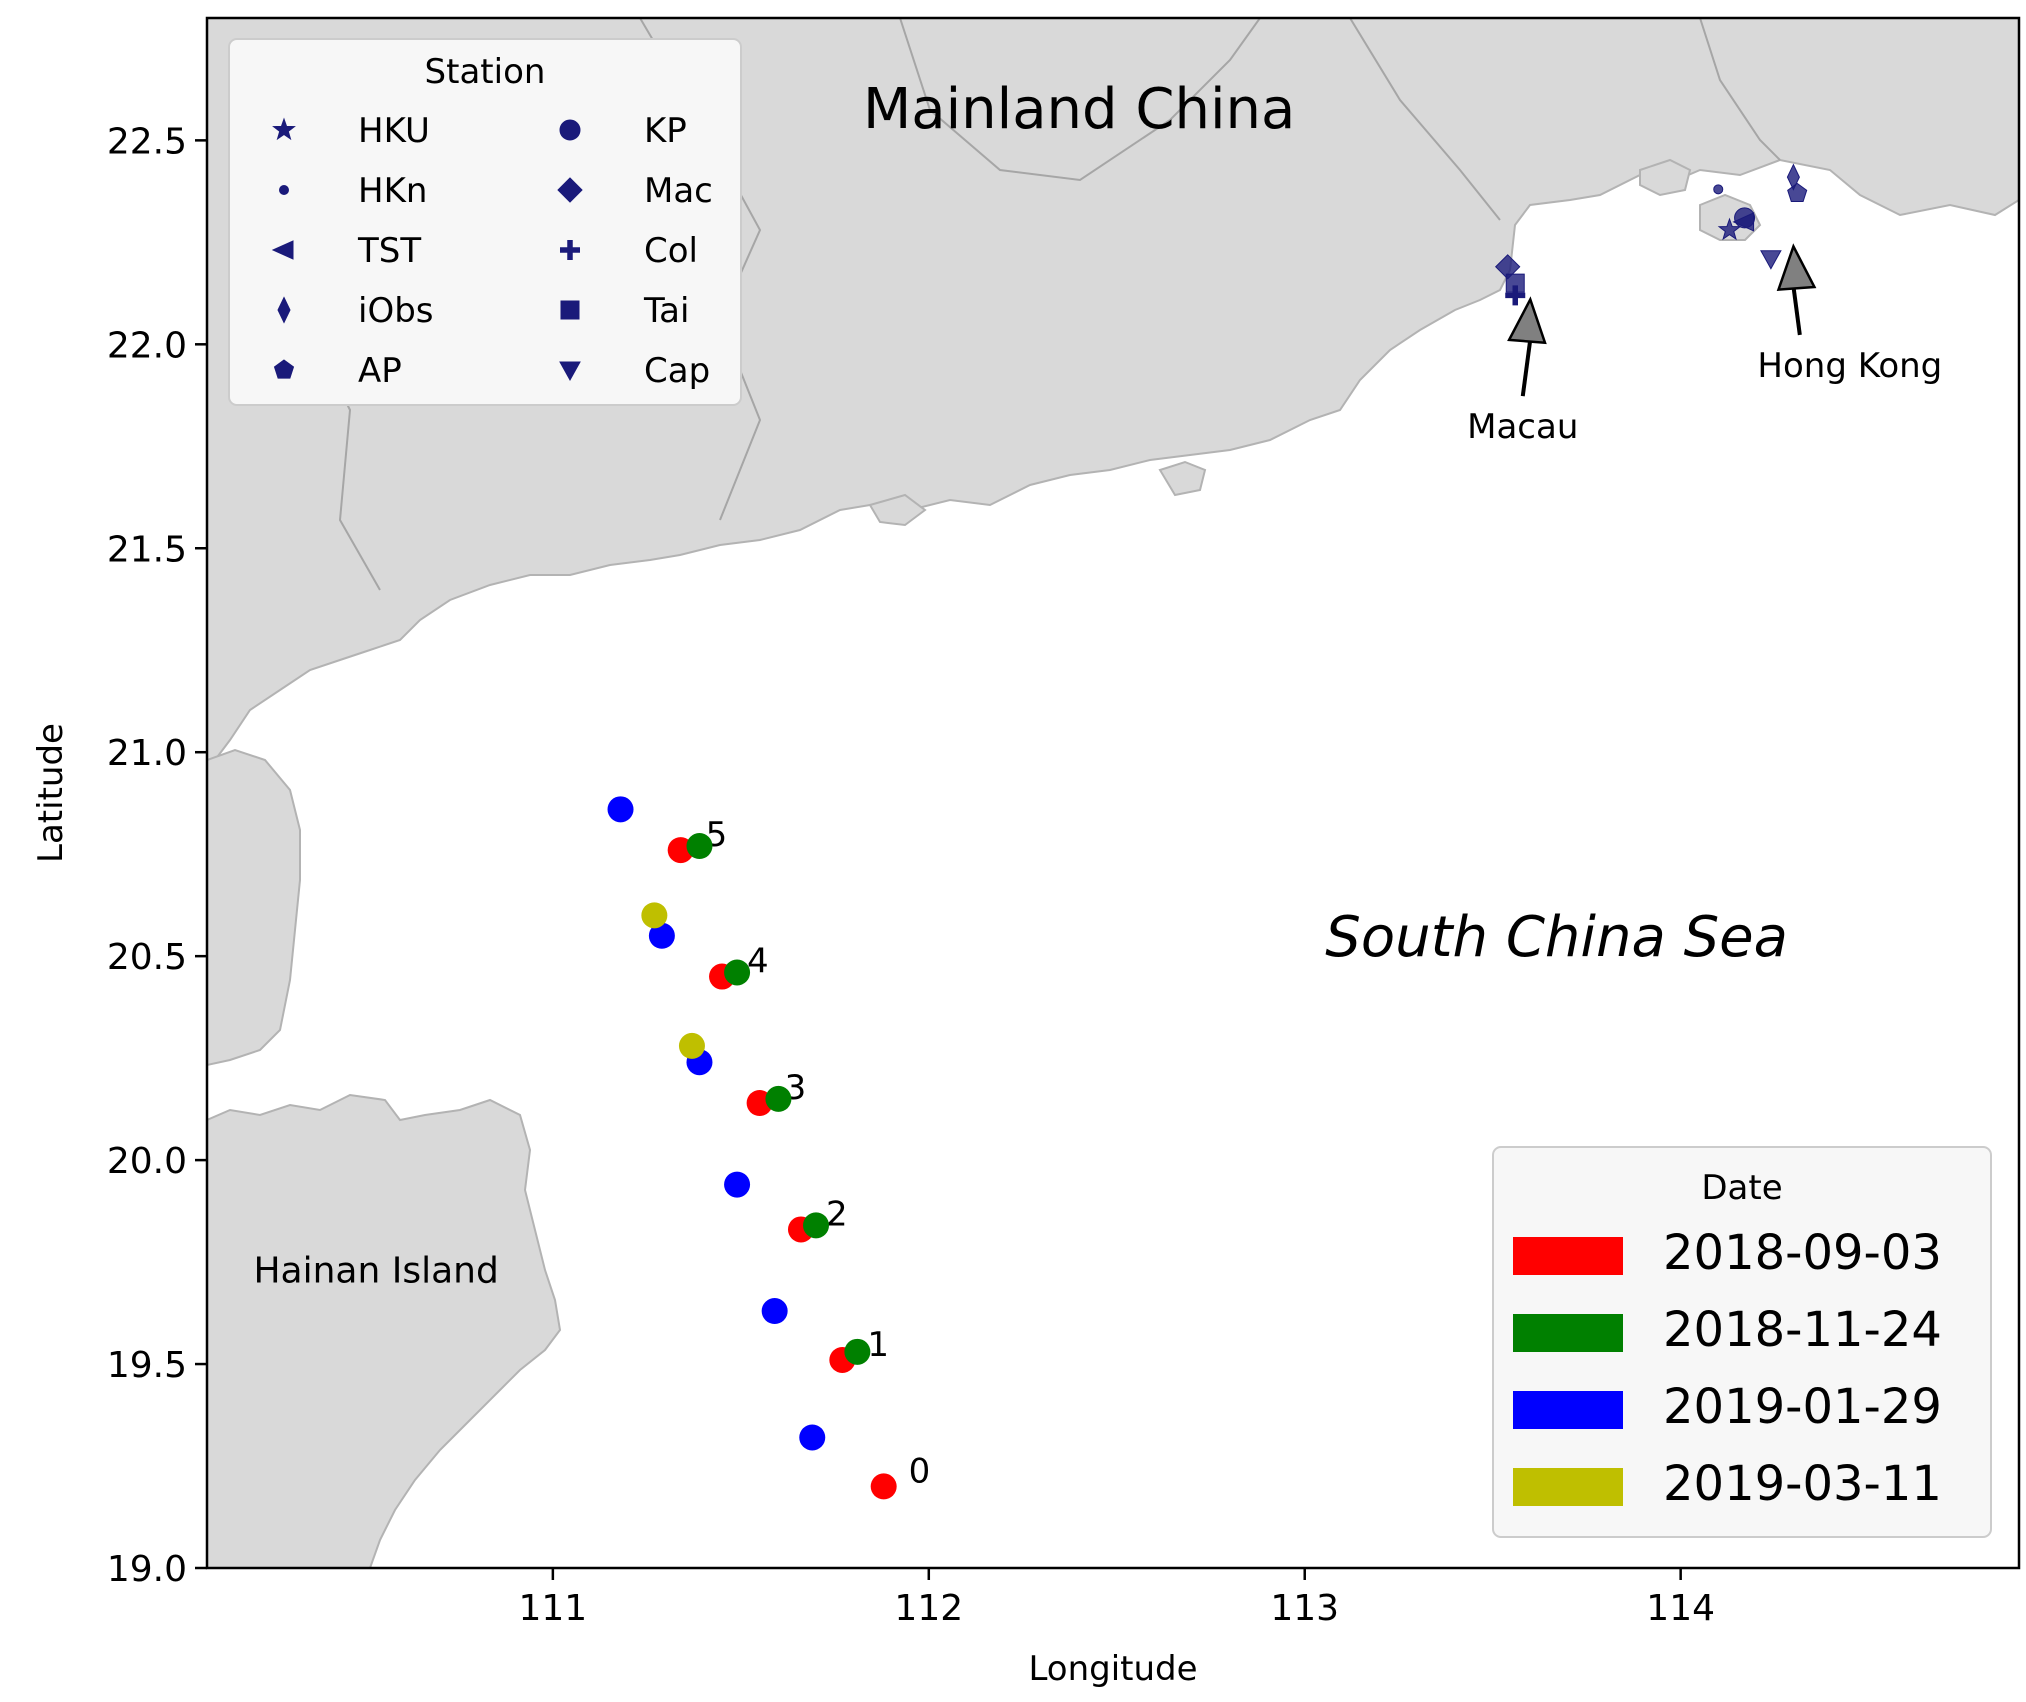 This screenshot has width=2026, height=1702. Describe the element at coordinates (671, 251) in the screenshot. I see `station-legend-label: Col` at that location.